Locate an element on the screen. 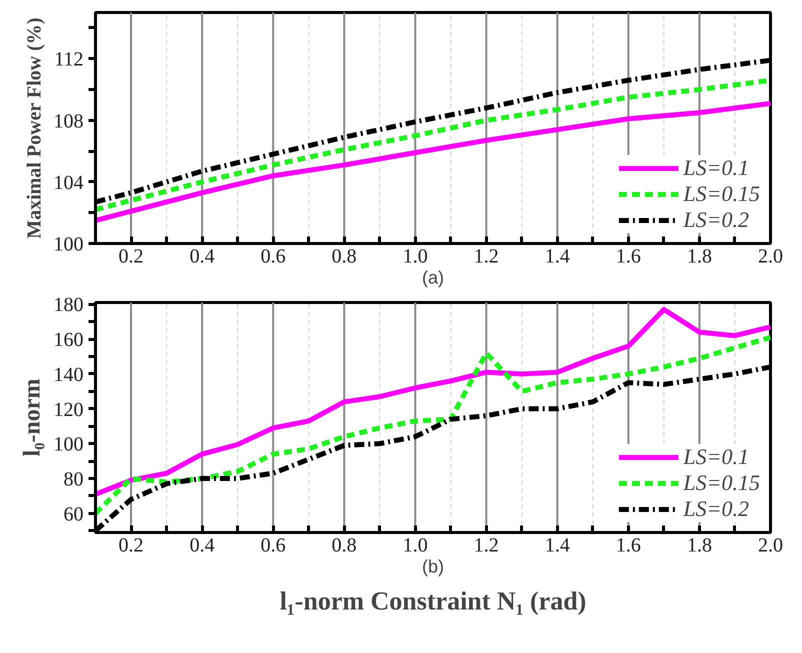 The image size is (802, 653). y-axis-title: Maximal Power Flow (%) is located at coordinates (35, 128).